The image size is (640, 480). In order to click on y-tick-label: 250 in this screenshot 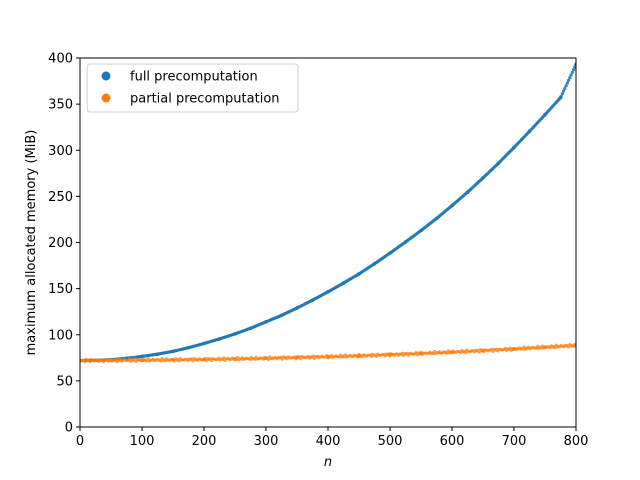, I will do `click(60, 197)`.